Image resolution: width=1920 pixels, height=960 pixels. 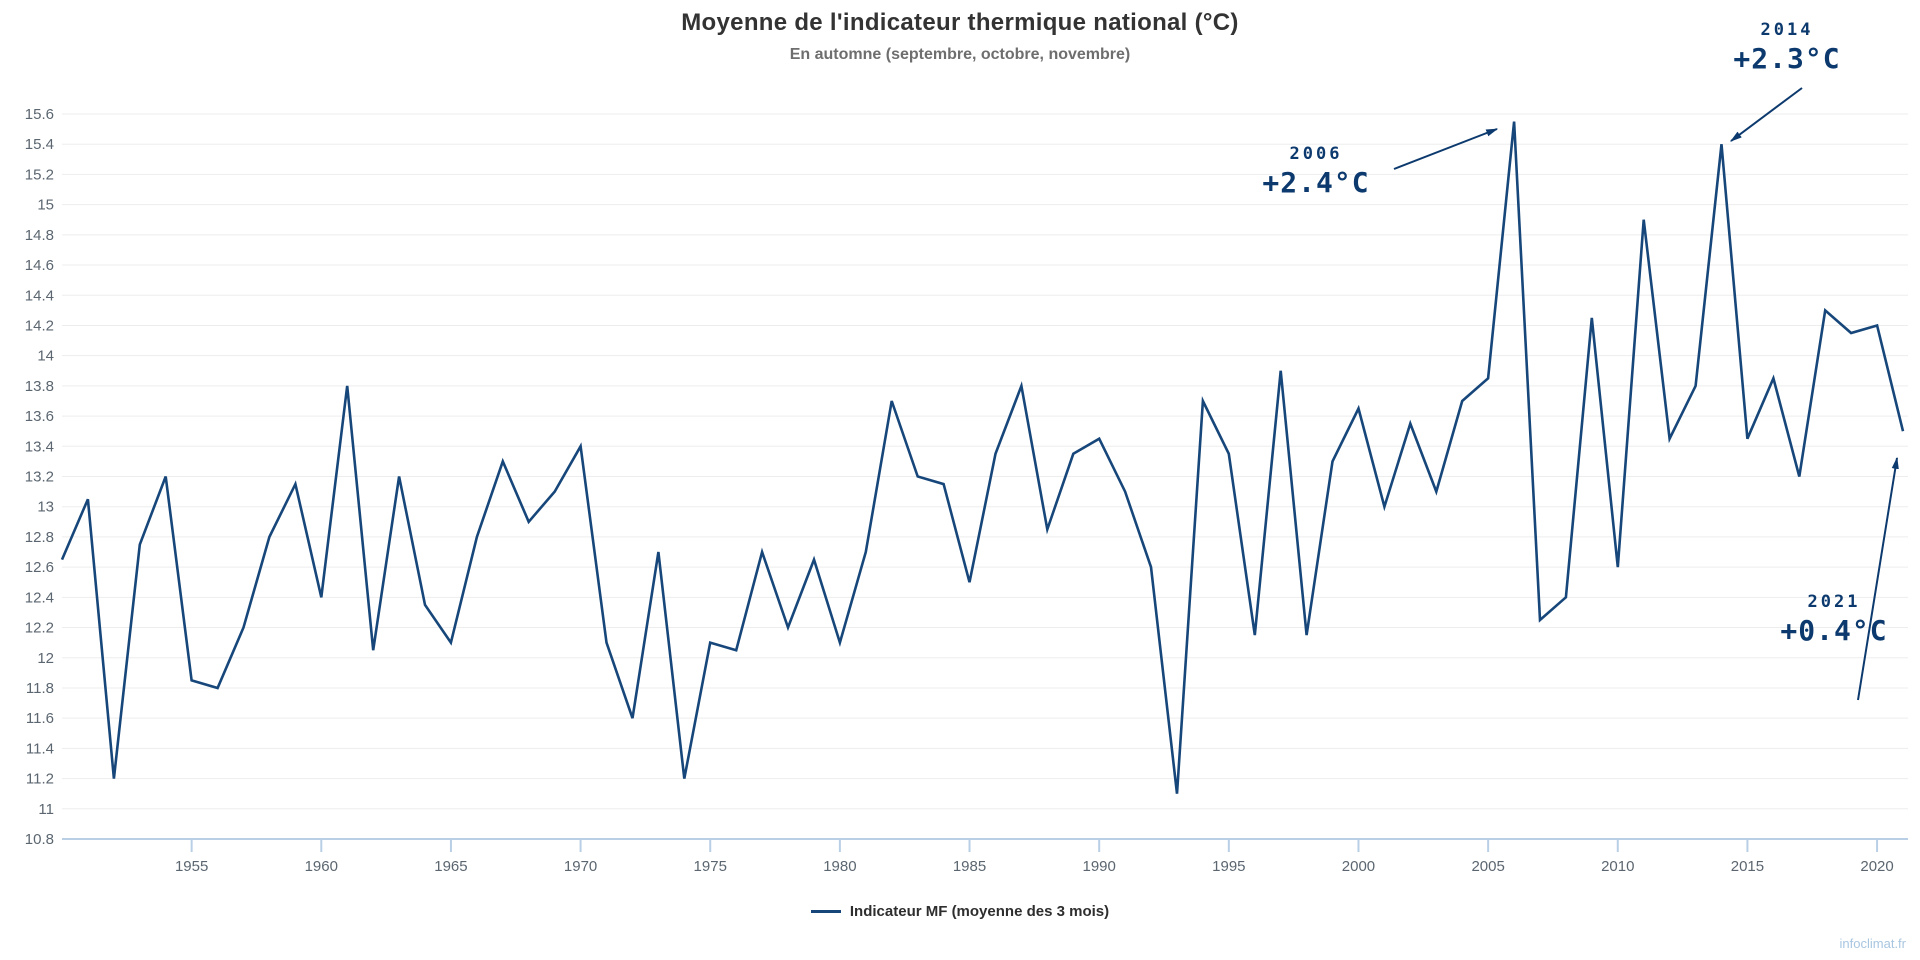 What do you see at coordinates (710, 866) in the screenshot?
I see `svg-text: 1975` at bounding box center [710, 866].